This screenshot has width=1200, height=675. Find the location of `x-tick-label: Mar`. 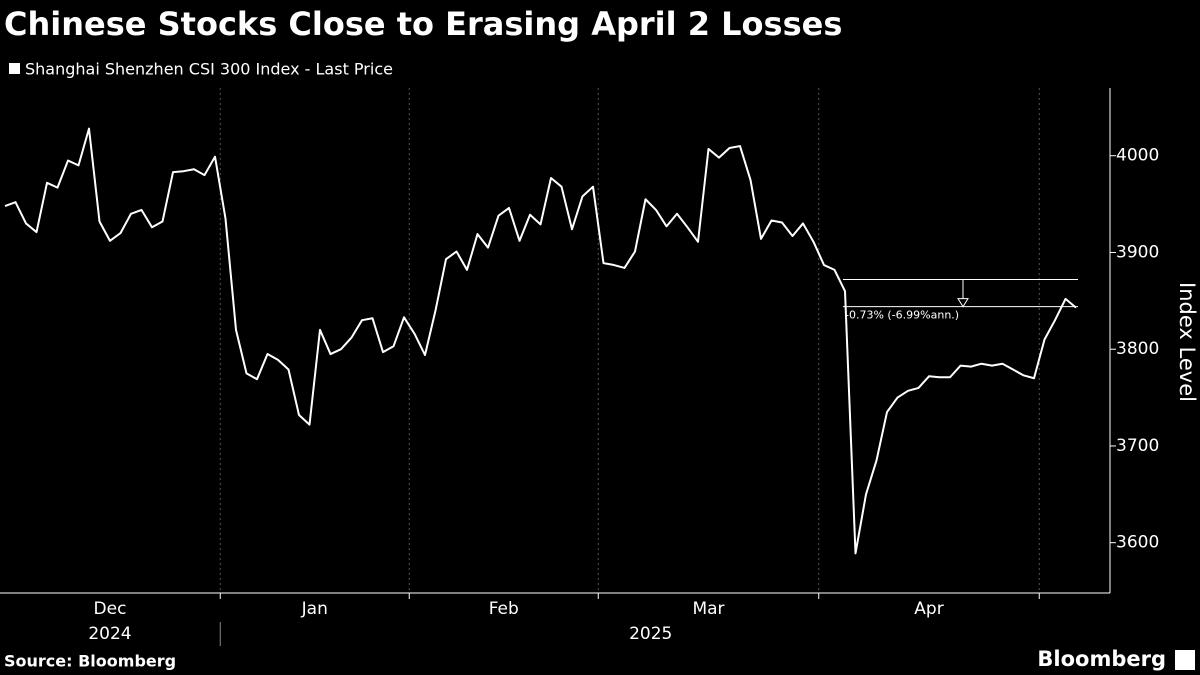

x-tick-label: Mar is located at coordinates (708, 609).